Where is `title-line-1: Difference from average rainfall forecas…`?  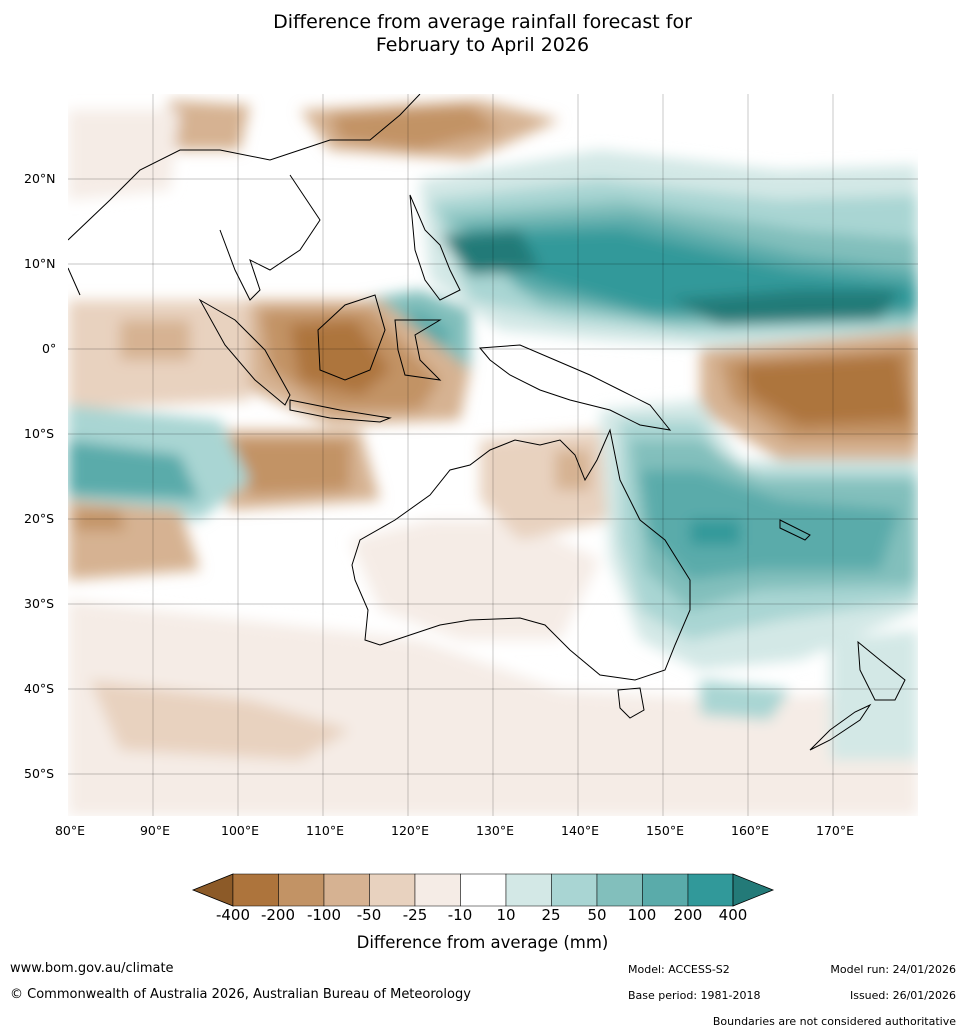
title-line-1: Difference from average rainfall forecas… is located at coordinates (482, 22).